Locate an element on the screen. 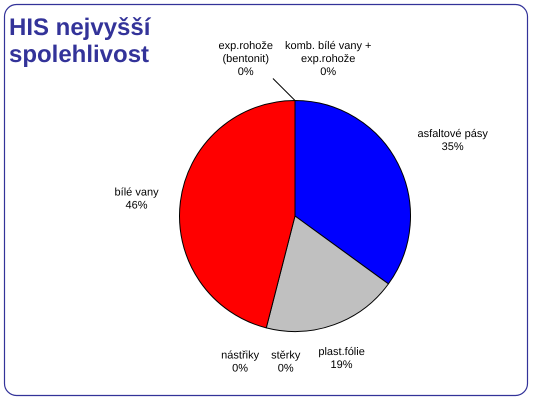 Image resolution: width=533 pixels, height=402 pixels. slice-label: asfaltové pásy is located at coordinates (453, 134).